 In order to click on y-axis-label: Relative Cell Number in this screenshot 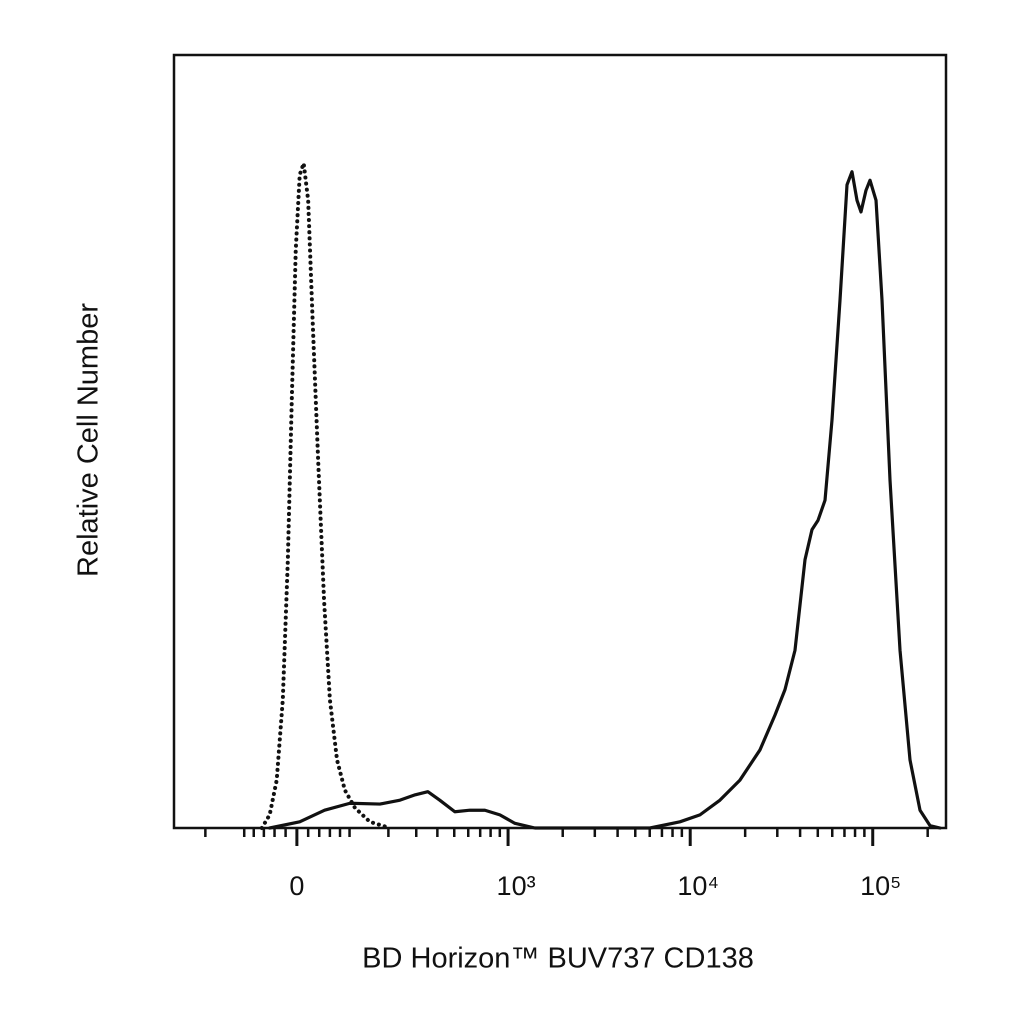, I will do `click(89, 440)`.